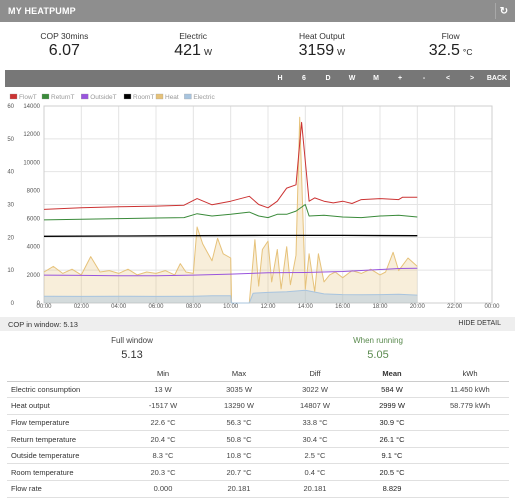 The width and height of the screenshot is (515, 500). I want to click on cop-window-label: COP in window:, so click(35, 324).